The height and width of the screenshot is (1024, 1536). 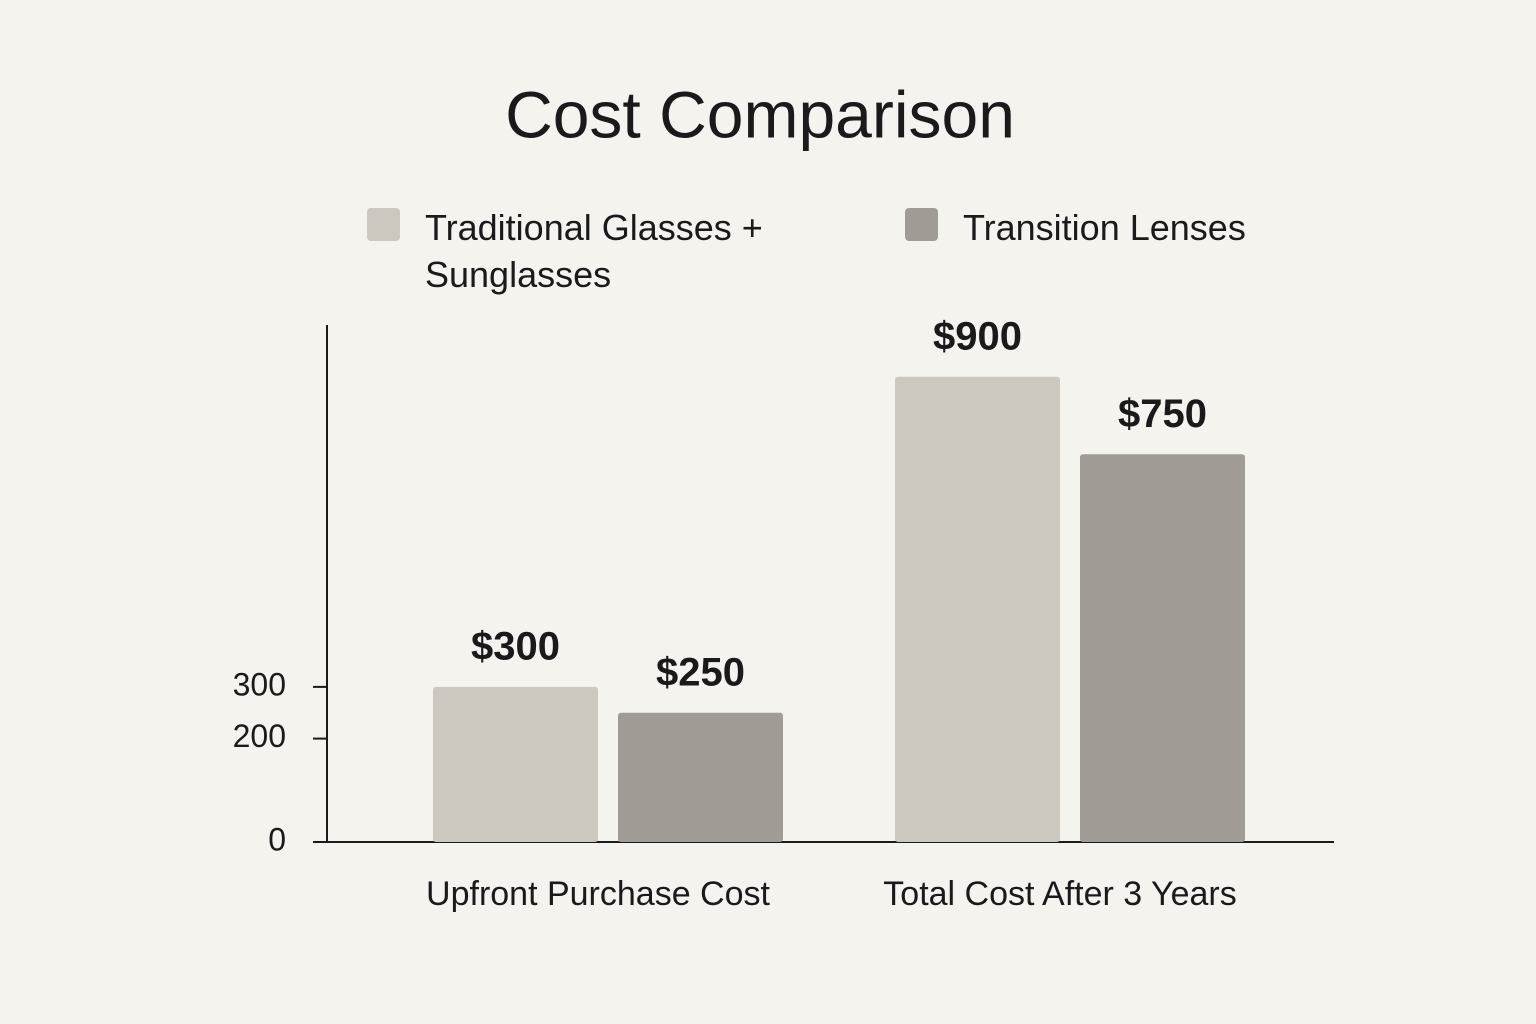 What do you see at coordinates (277, 839) in the screenshot?
I see `y-tick-label: 0` at bounding box center [277, 839].